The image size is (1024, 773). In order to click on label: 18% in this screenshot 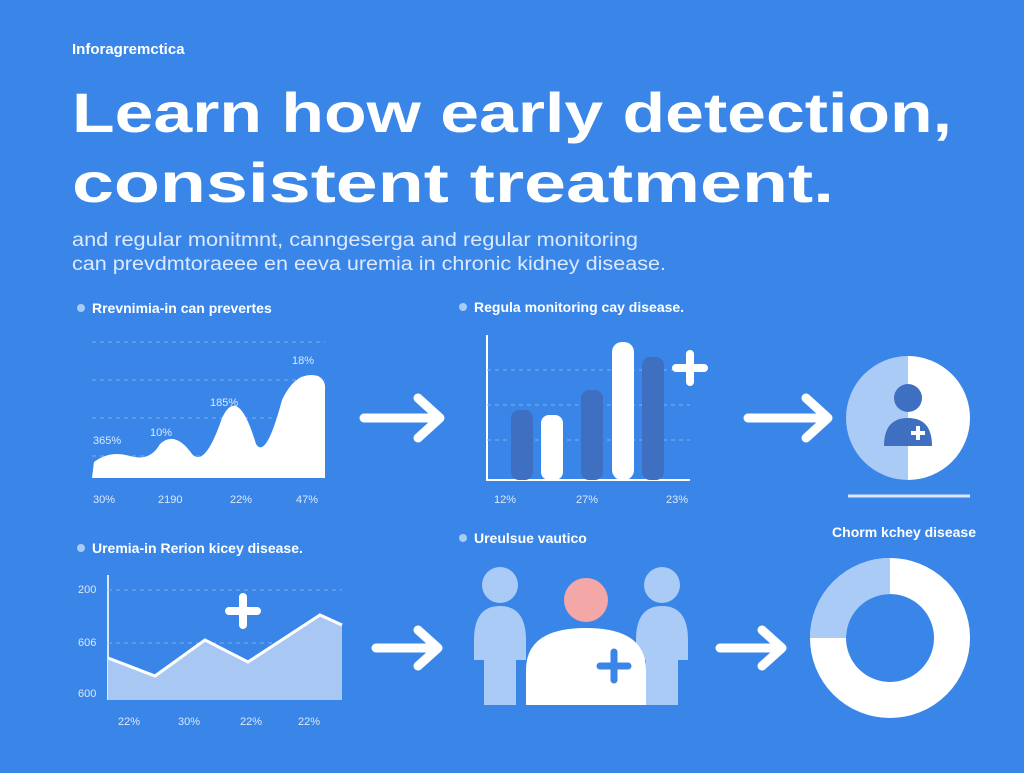, I will do `click(303, 361)`.